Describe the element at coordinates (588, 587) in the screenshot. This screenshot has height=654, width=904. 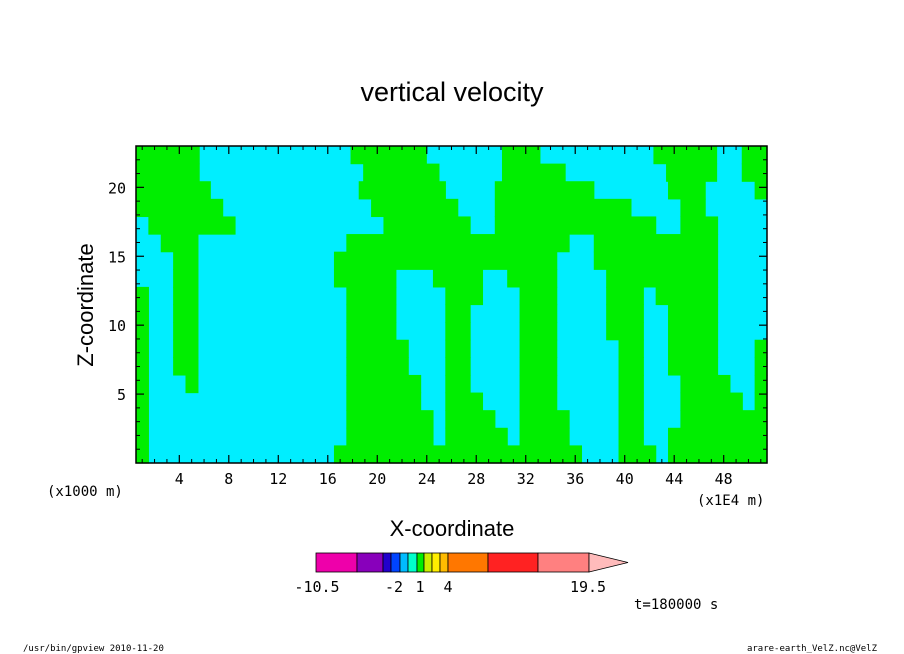
I see `colorbar-label: 19.5` at that location.